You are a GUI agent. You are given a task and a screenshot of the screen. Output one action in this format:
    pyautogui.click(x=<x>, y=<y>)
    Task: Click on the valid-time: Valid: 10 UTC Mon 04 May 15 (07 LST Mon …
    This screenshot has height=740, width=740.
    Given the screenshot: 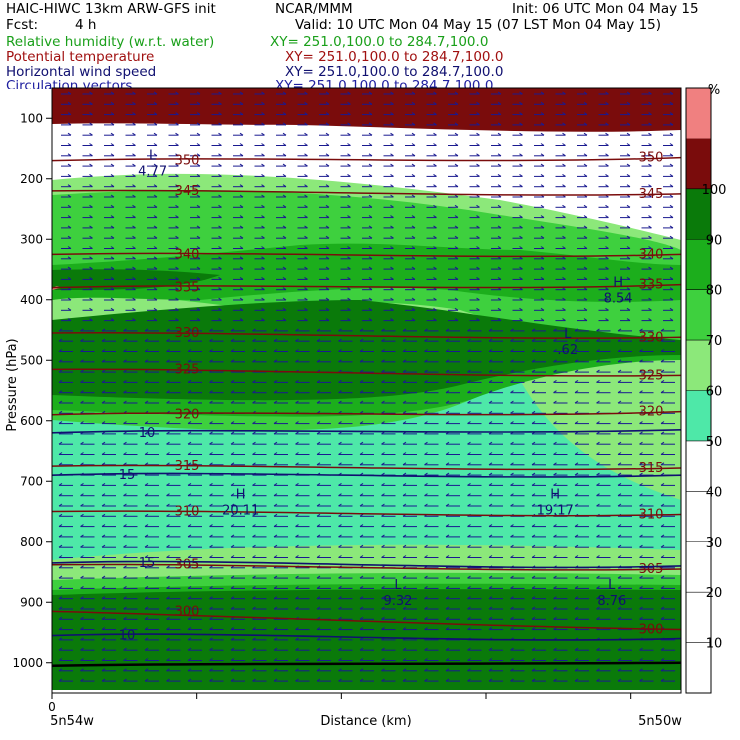 What is the action you would take?
    pyautogui.click(x=478, y=25)
    